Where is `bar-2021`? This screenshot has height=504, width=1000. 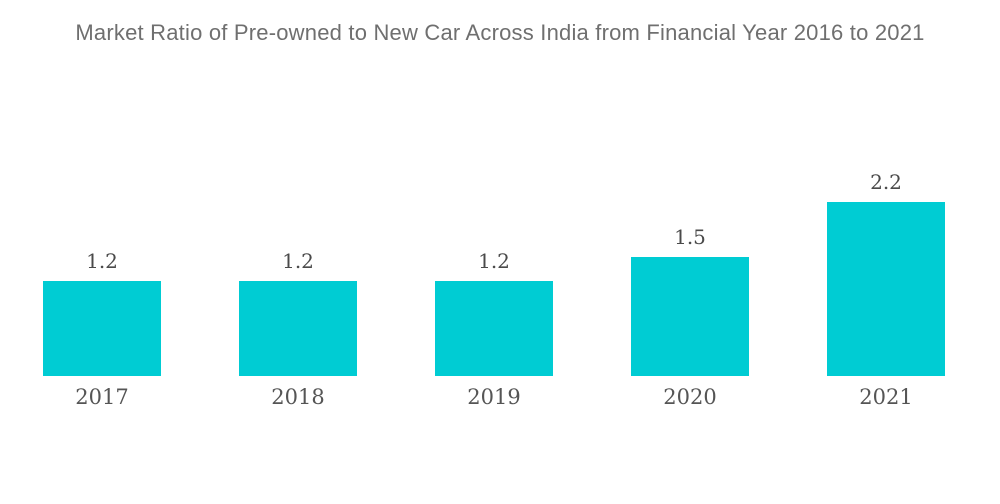
bar-2021 is located at coordinates (886, 289).